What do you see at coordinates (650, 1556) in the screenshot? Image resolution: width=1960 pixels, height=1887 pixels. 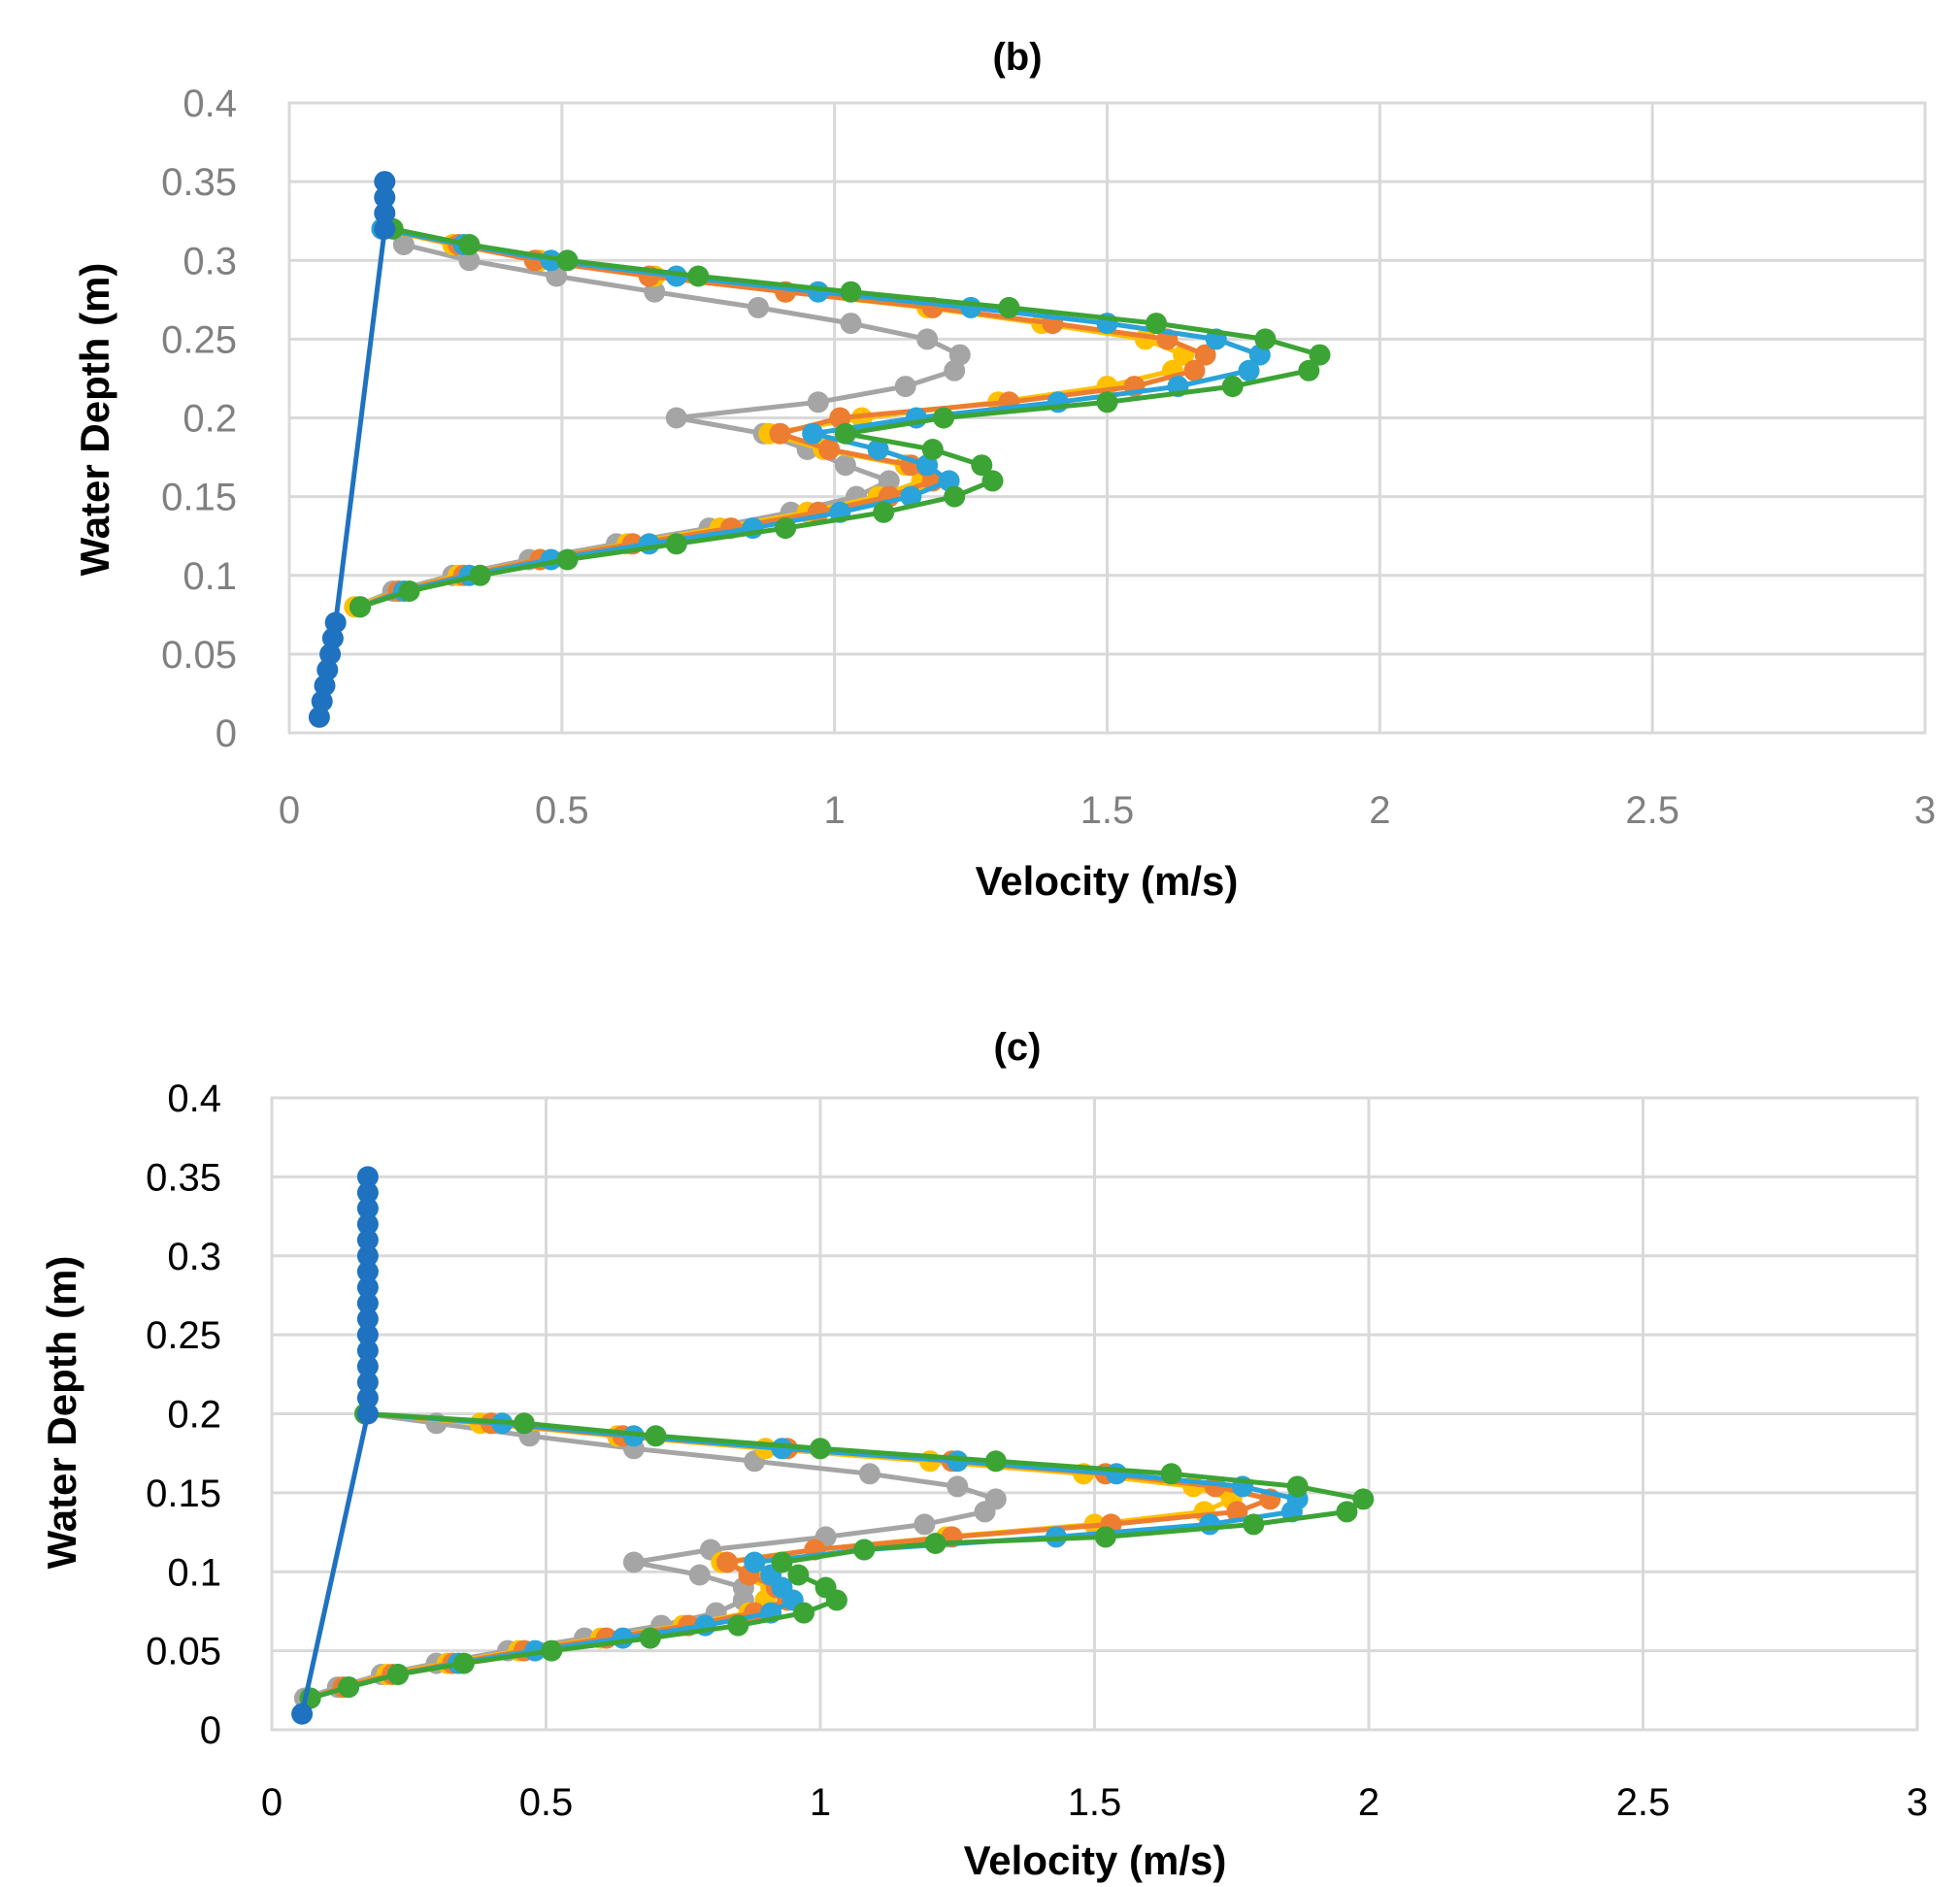 I see `series-gray` at bounding box center [650, 1556].